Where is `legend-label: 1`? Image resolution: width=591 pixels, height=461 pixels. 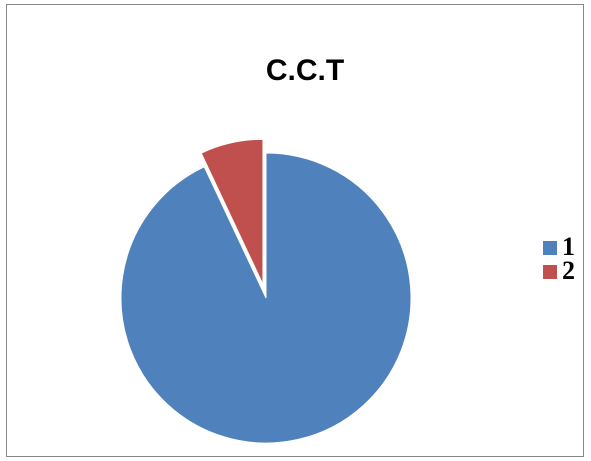 legend-label: 1 is located at coordinates (568, 246).